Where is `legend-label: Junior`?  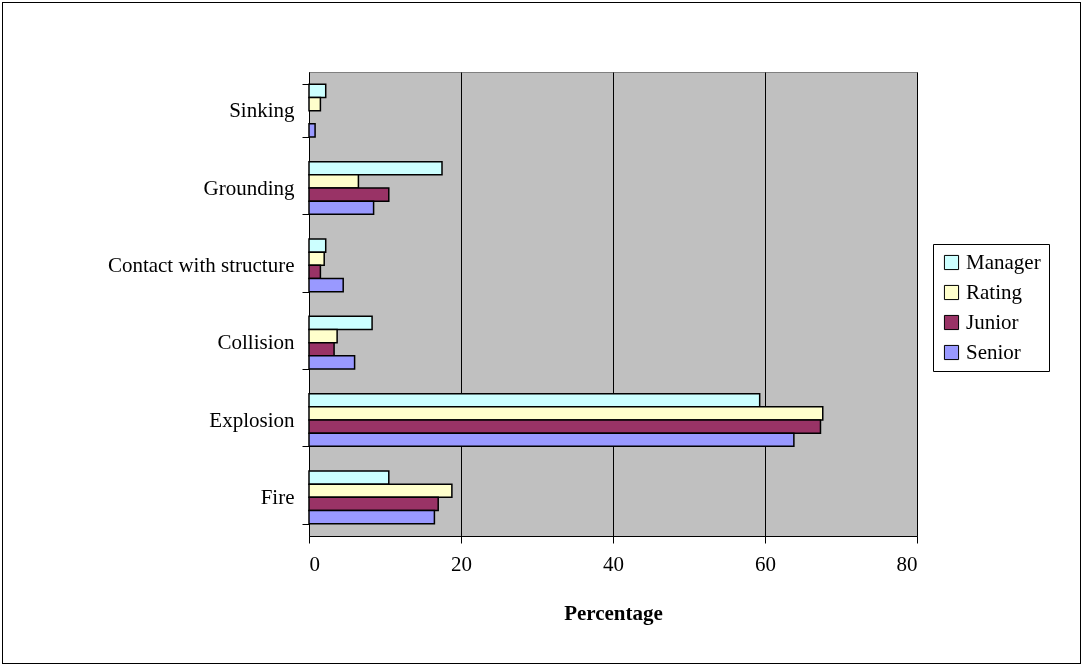
legend-label: Junior is located at coordinates (992, 321).